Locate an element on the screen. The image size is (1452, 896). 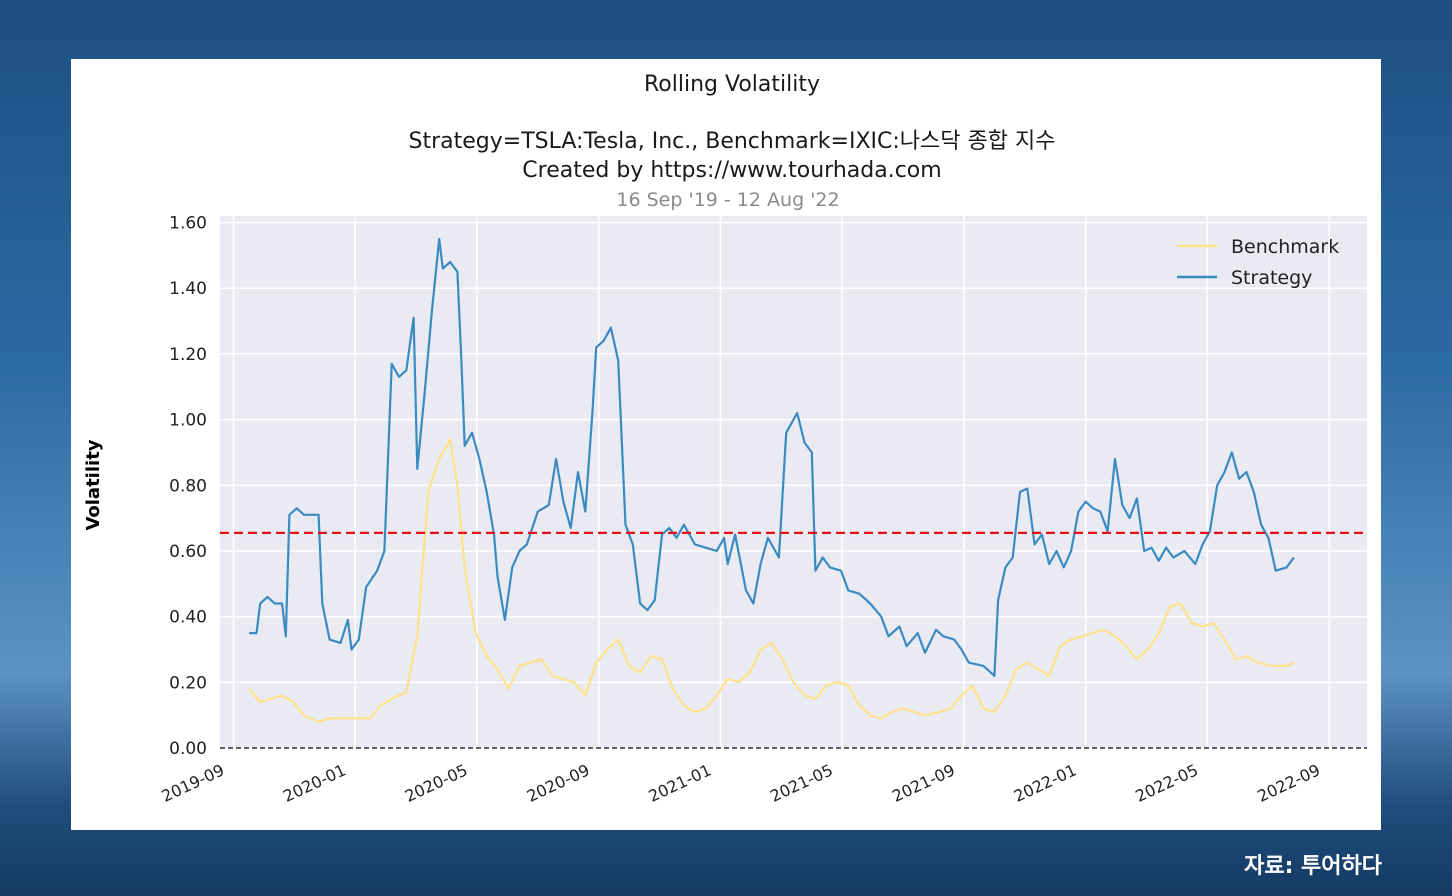
y-tick-label: 0.80 is located at coordinates (188, 486).